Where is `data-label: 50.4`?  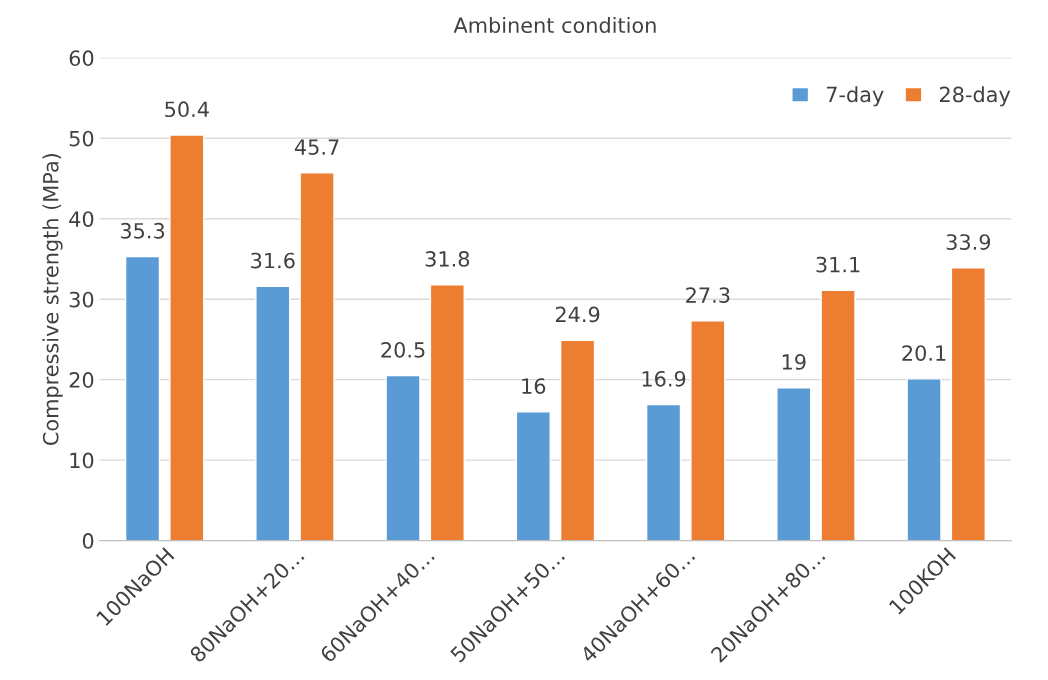 data-label: 50.4 is located at coordinates (187, 109).